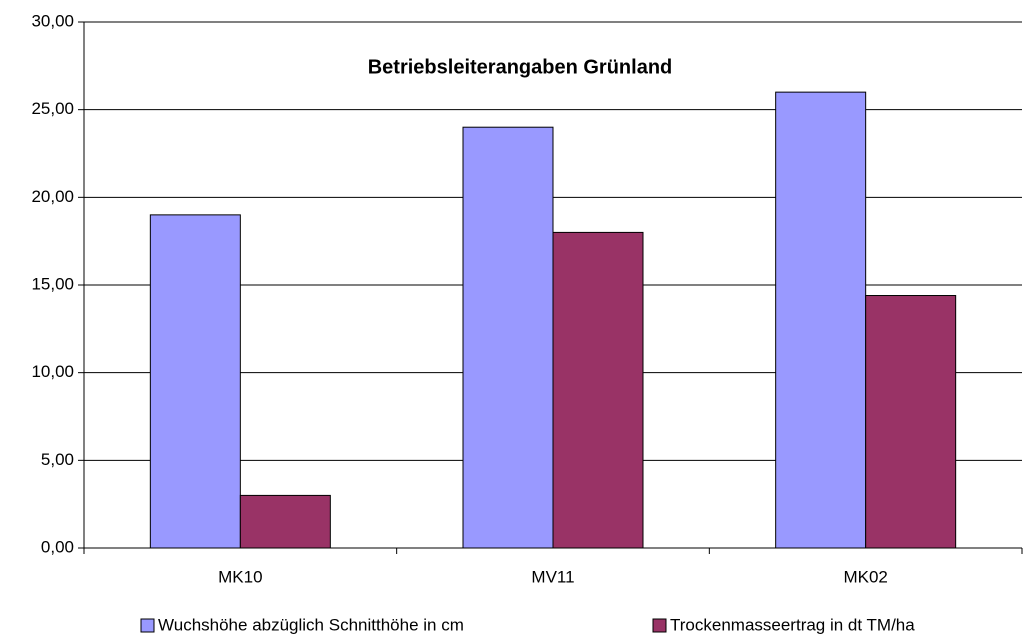 This screenshot has height=641, width=1024. Describe the element at coordinates (57, 459) in the screenshot. I see `y-tick-label: 5,00` at that location.